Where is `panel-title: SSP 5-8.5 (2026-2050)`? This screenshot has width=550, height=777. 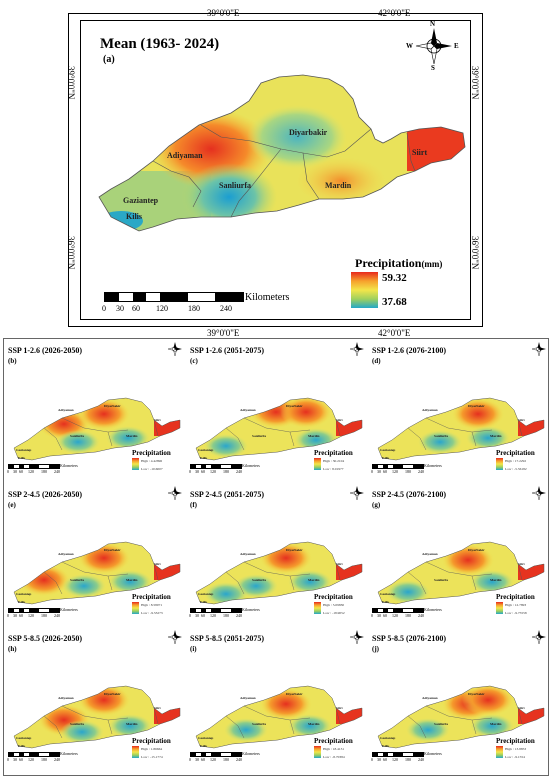
panel-title: SSP 5-8.5 (2026-2050) is located at coordinates (45, 638).